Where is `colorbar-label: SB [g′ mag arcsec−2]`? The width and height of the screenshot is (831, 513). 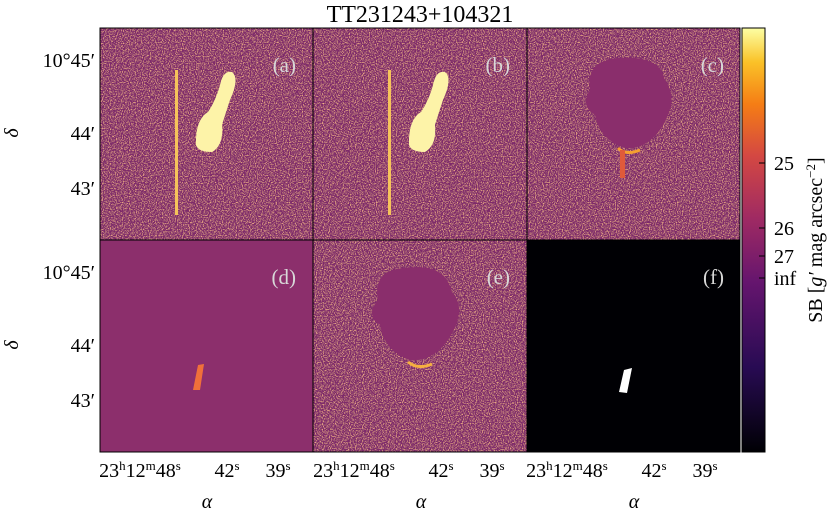 colorbar-label: SB [g′ mag arcsec−2] is located at coordinates (815, 239).